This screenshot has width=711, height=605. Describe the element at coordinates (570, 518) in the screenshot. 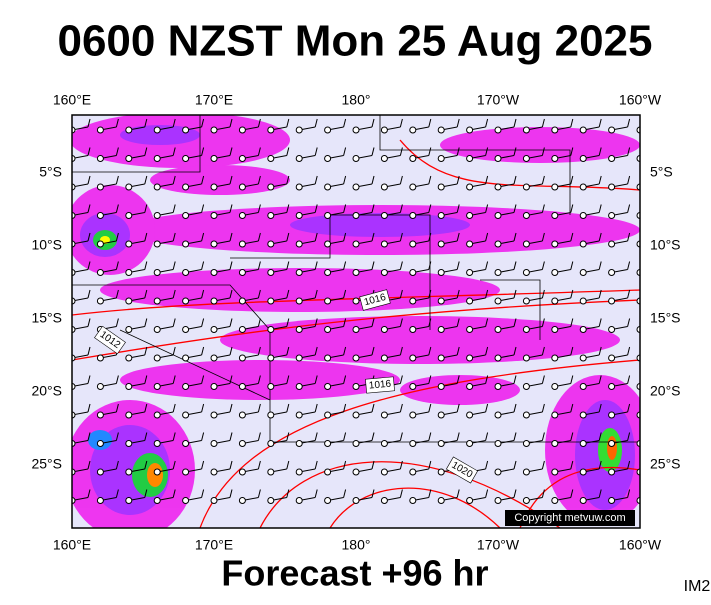

I see `copyright-box` at that location.